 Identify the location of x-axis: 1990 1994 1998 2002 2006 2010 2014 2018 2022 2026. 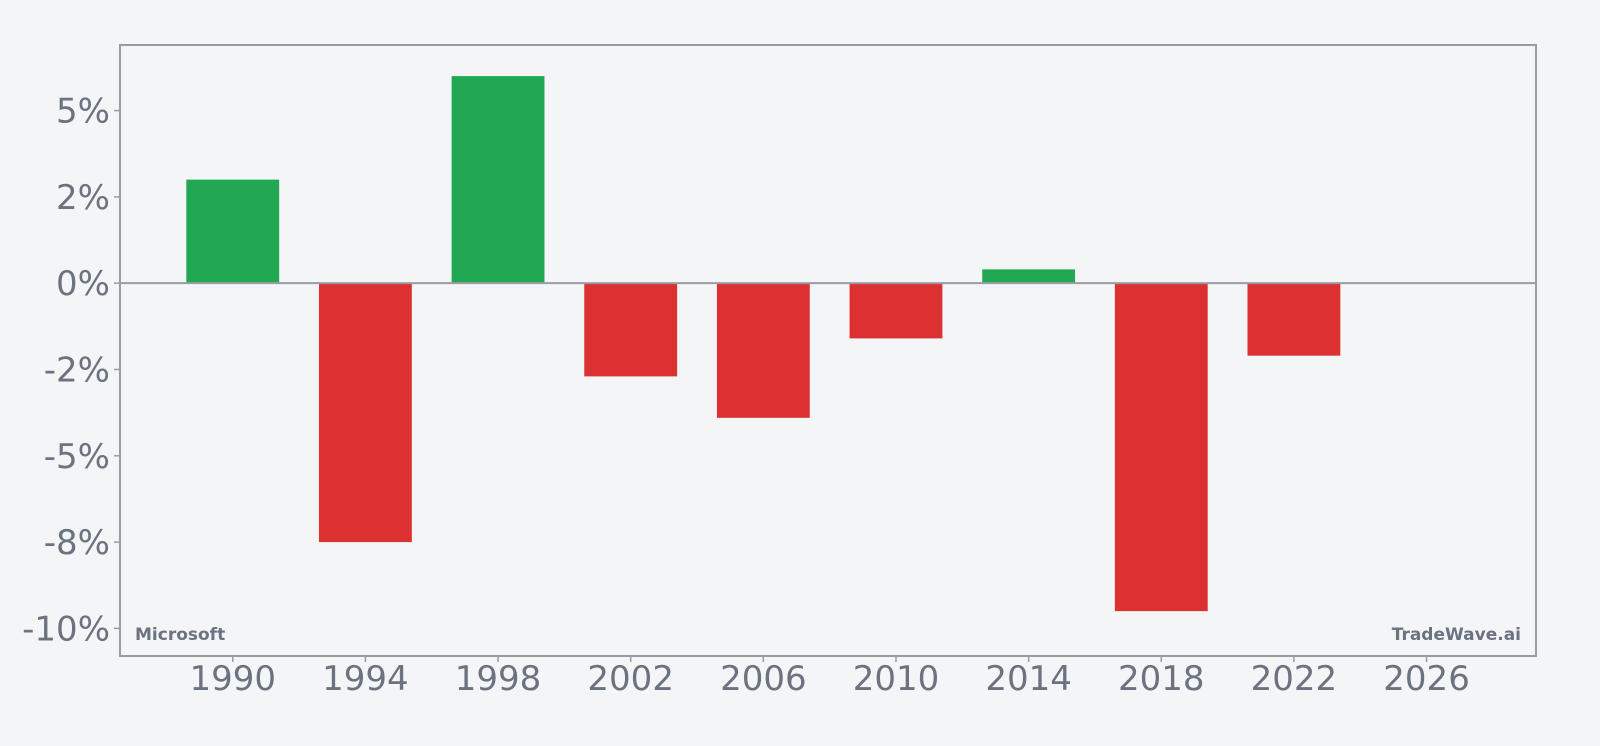
(829, 677).